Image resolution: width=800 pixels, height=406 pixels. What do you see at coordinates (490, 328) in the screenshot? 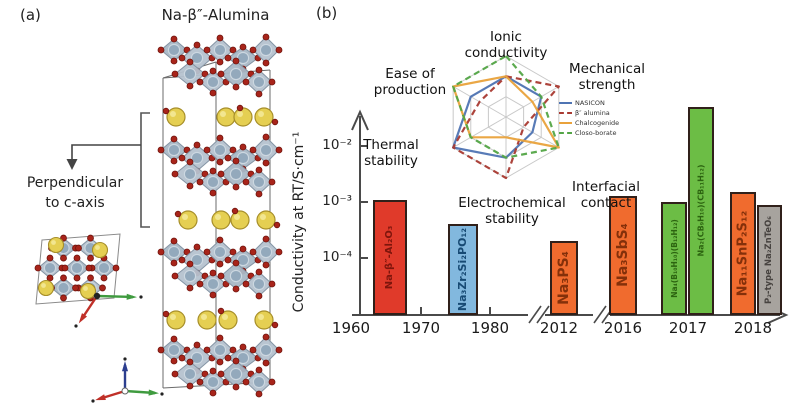
I see `x-tick-label: 1980` at bounding box center [490, 328].